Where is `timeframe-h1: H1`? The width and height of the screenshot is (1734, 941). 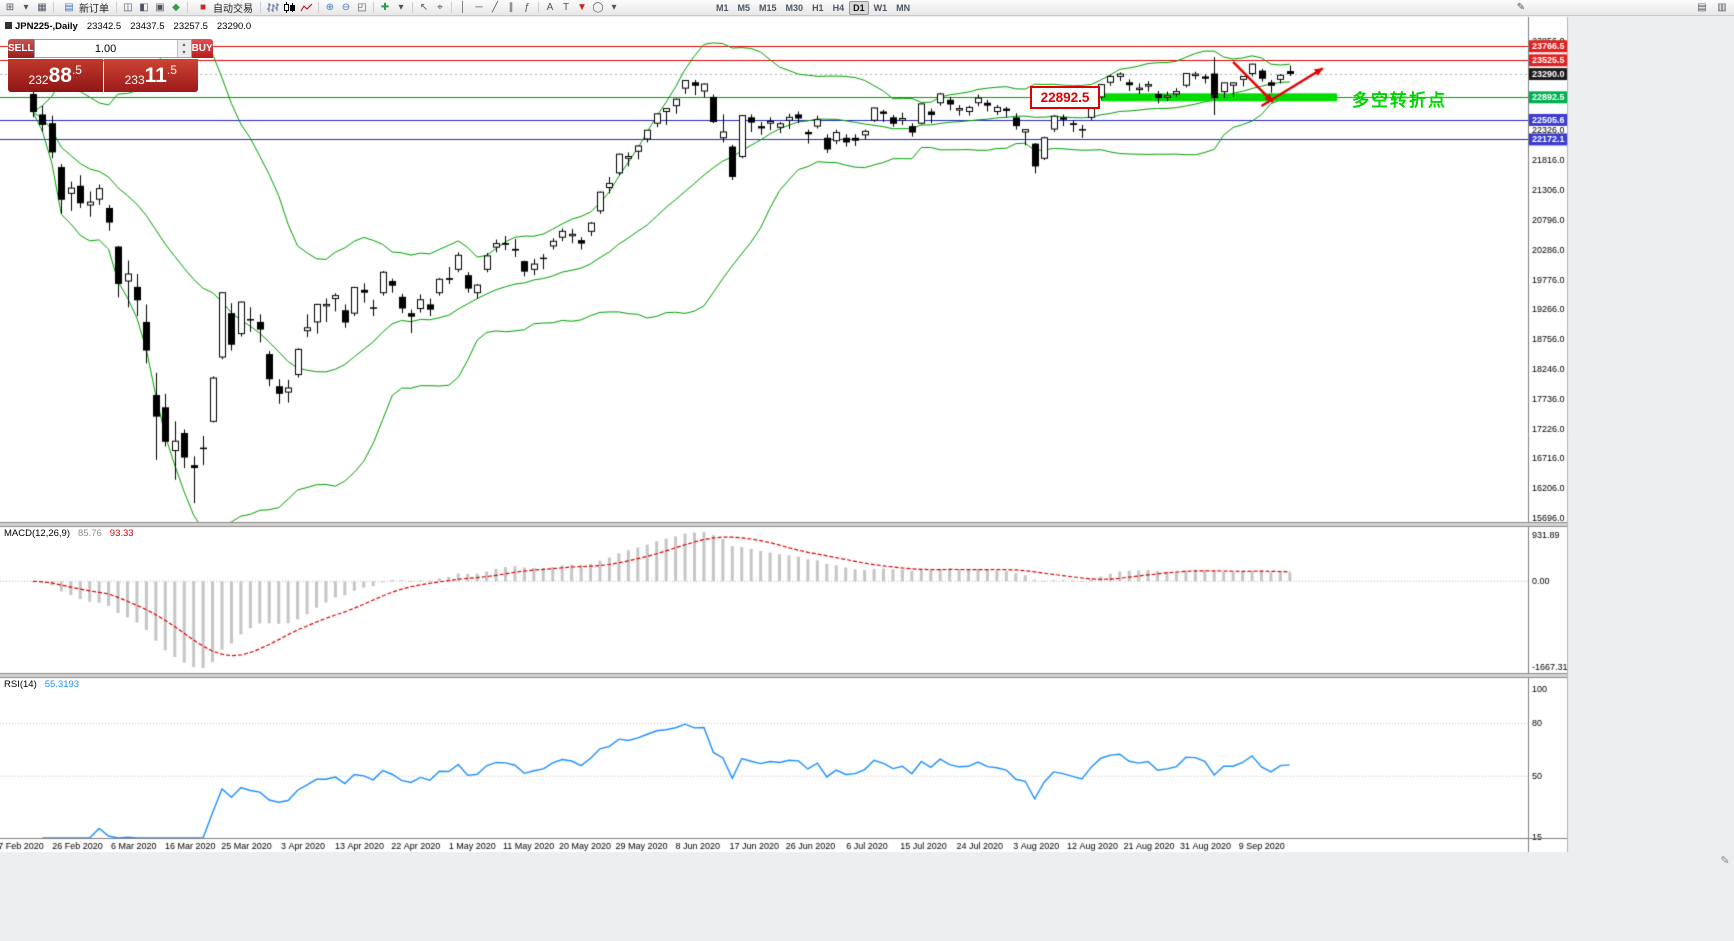
timeframe-h1: H1 is located at coordinates (818, 7).